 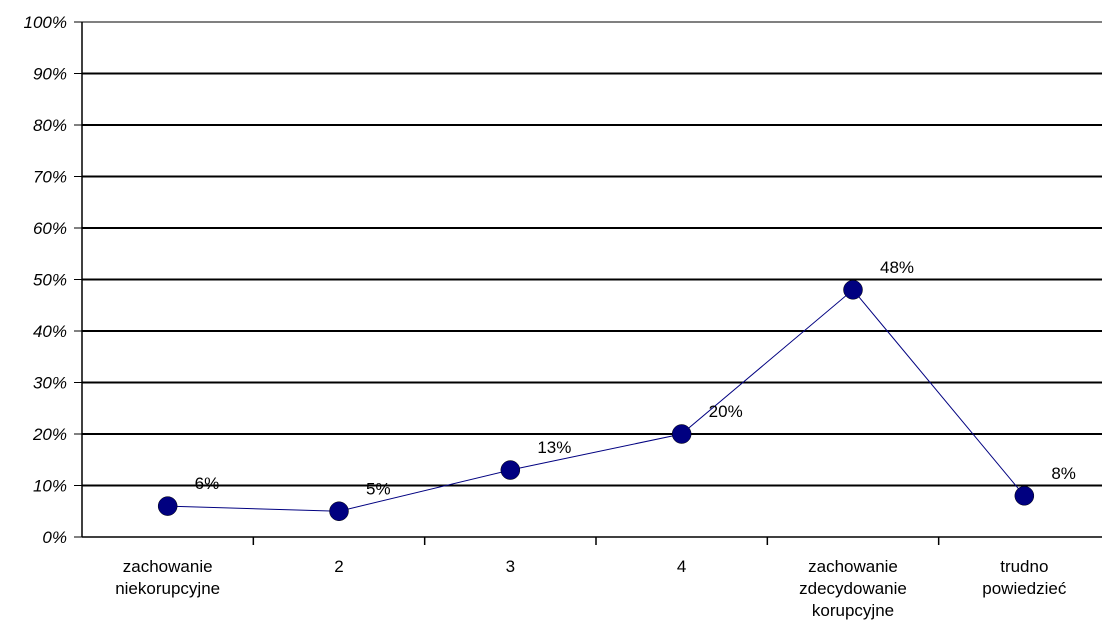 I want to click on data-label: 6%, so click(x=207, y=483).